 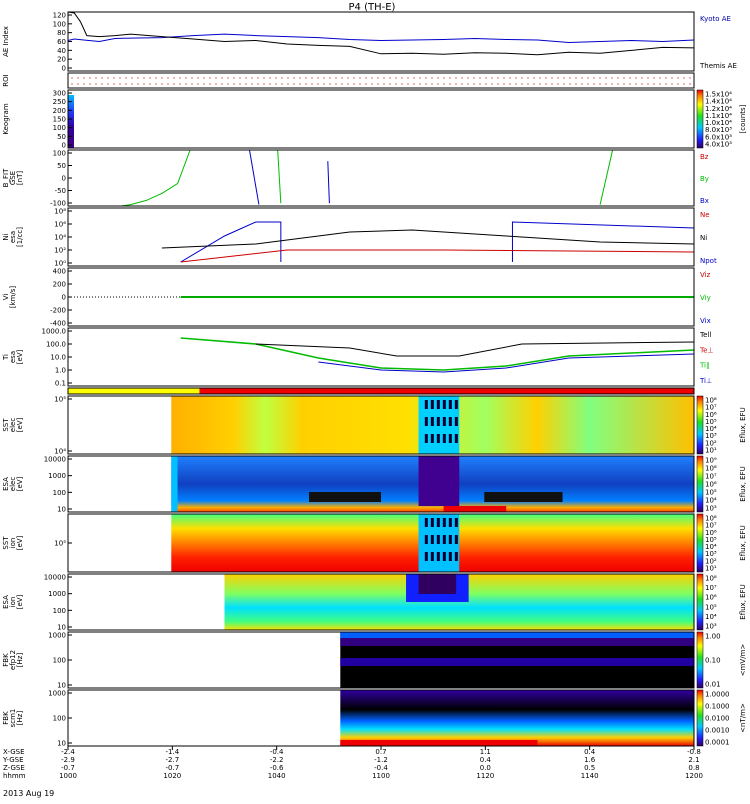 I want to click on legend-entry: Tell, so click(x=705, y=335).